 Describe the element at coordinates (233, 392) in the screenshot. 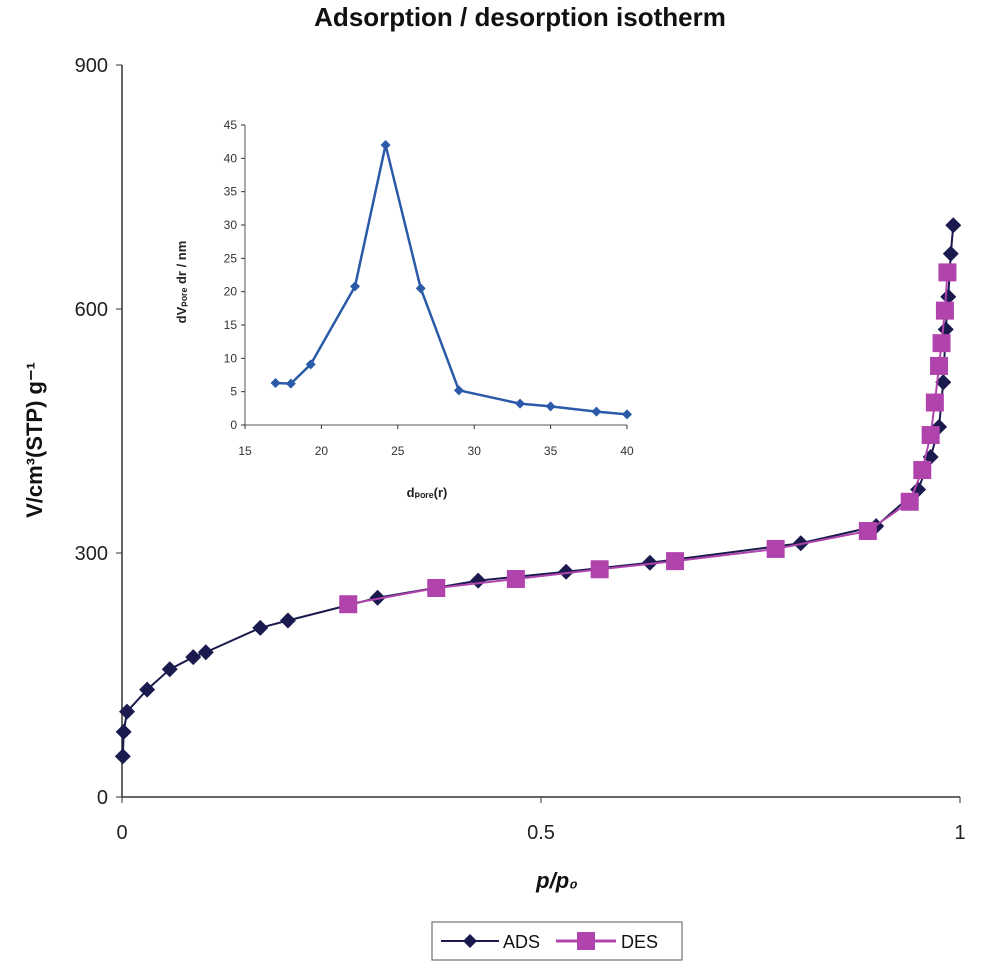

I see `inset-y-tick-label: 5` at that location.